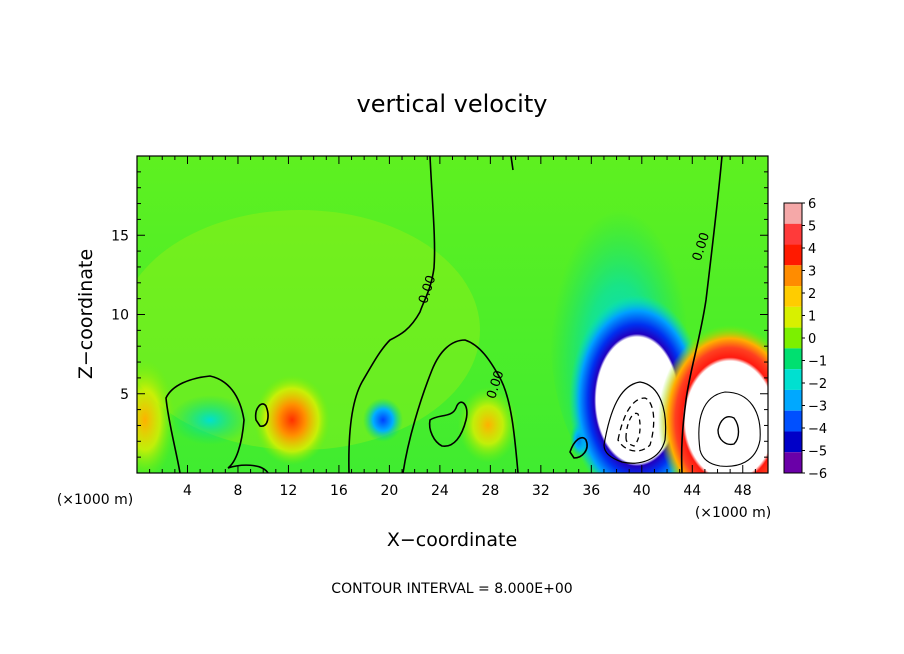  I want to click on x-tick-label: 48, so click(743, 491).